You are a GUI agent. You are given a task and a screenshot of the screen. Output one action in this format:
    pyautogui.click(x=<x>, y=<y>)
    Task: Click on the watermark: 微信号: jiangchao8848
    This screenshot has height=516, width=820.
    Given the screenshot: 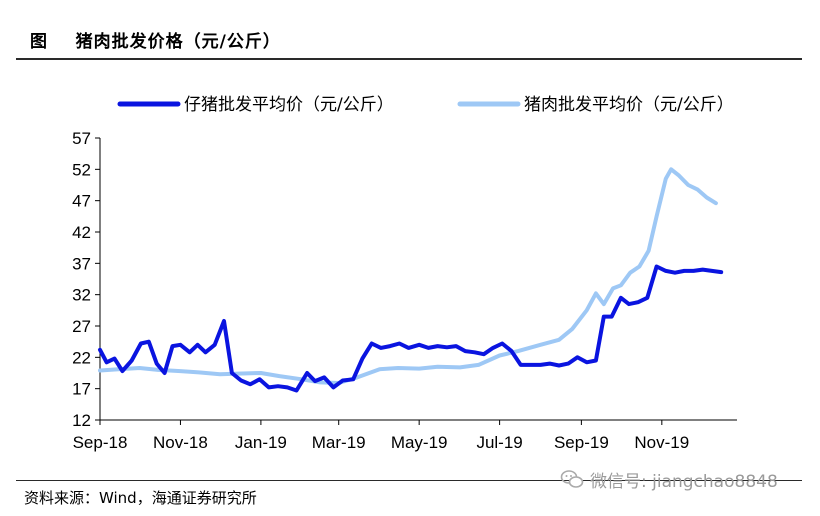 What is the action you would take?
    pyautogui.click(x=685, y=479)
    